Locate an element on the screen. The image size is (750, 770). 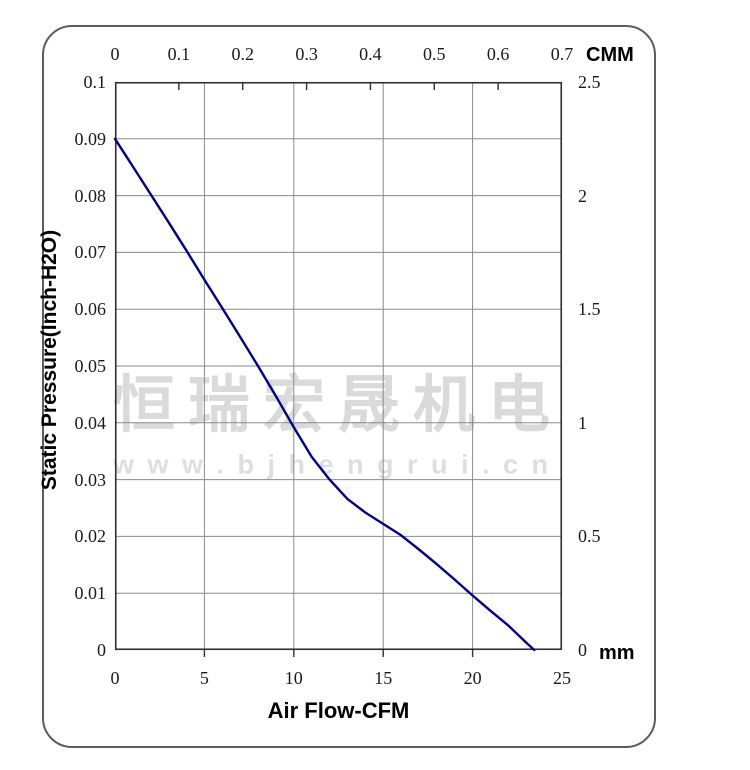
top-axis-tick-label: 0.5 is located at coordinates (434, 54).